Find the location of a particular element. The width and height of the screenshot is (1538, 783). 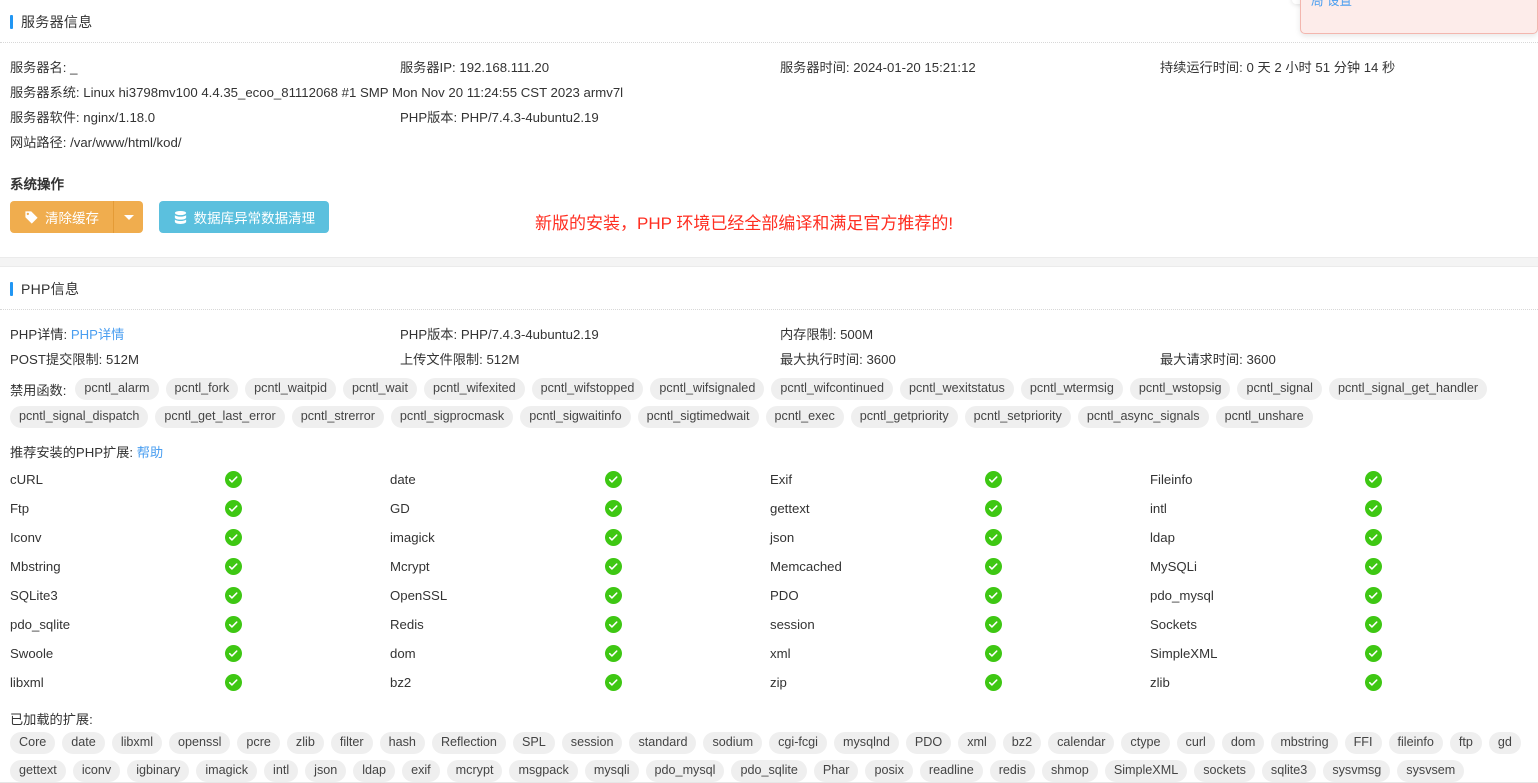

loaded-extension-pill: sysvmsg is located at coordinates (1357, 771).